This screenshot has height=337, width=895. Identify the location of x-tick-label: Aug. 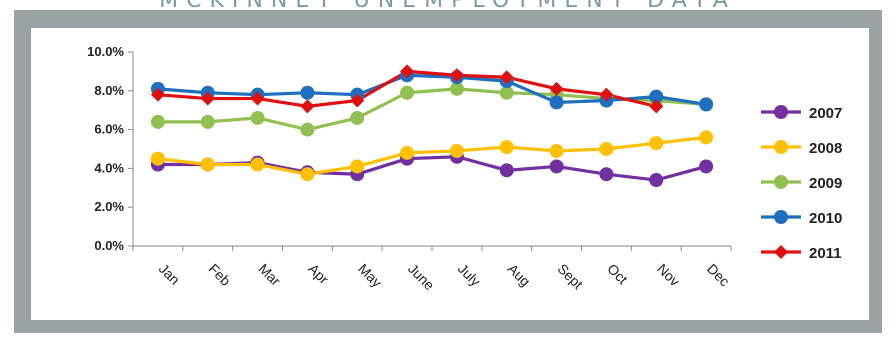
(519, 274).